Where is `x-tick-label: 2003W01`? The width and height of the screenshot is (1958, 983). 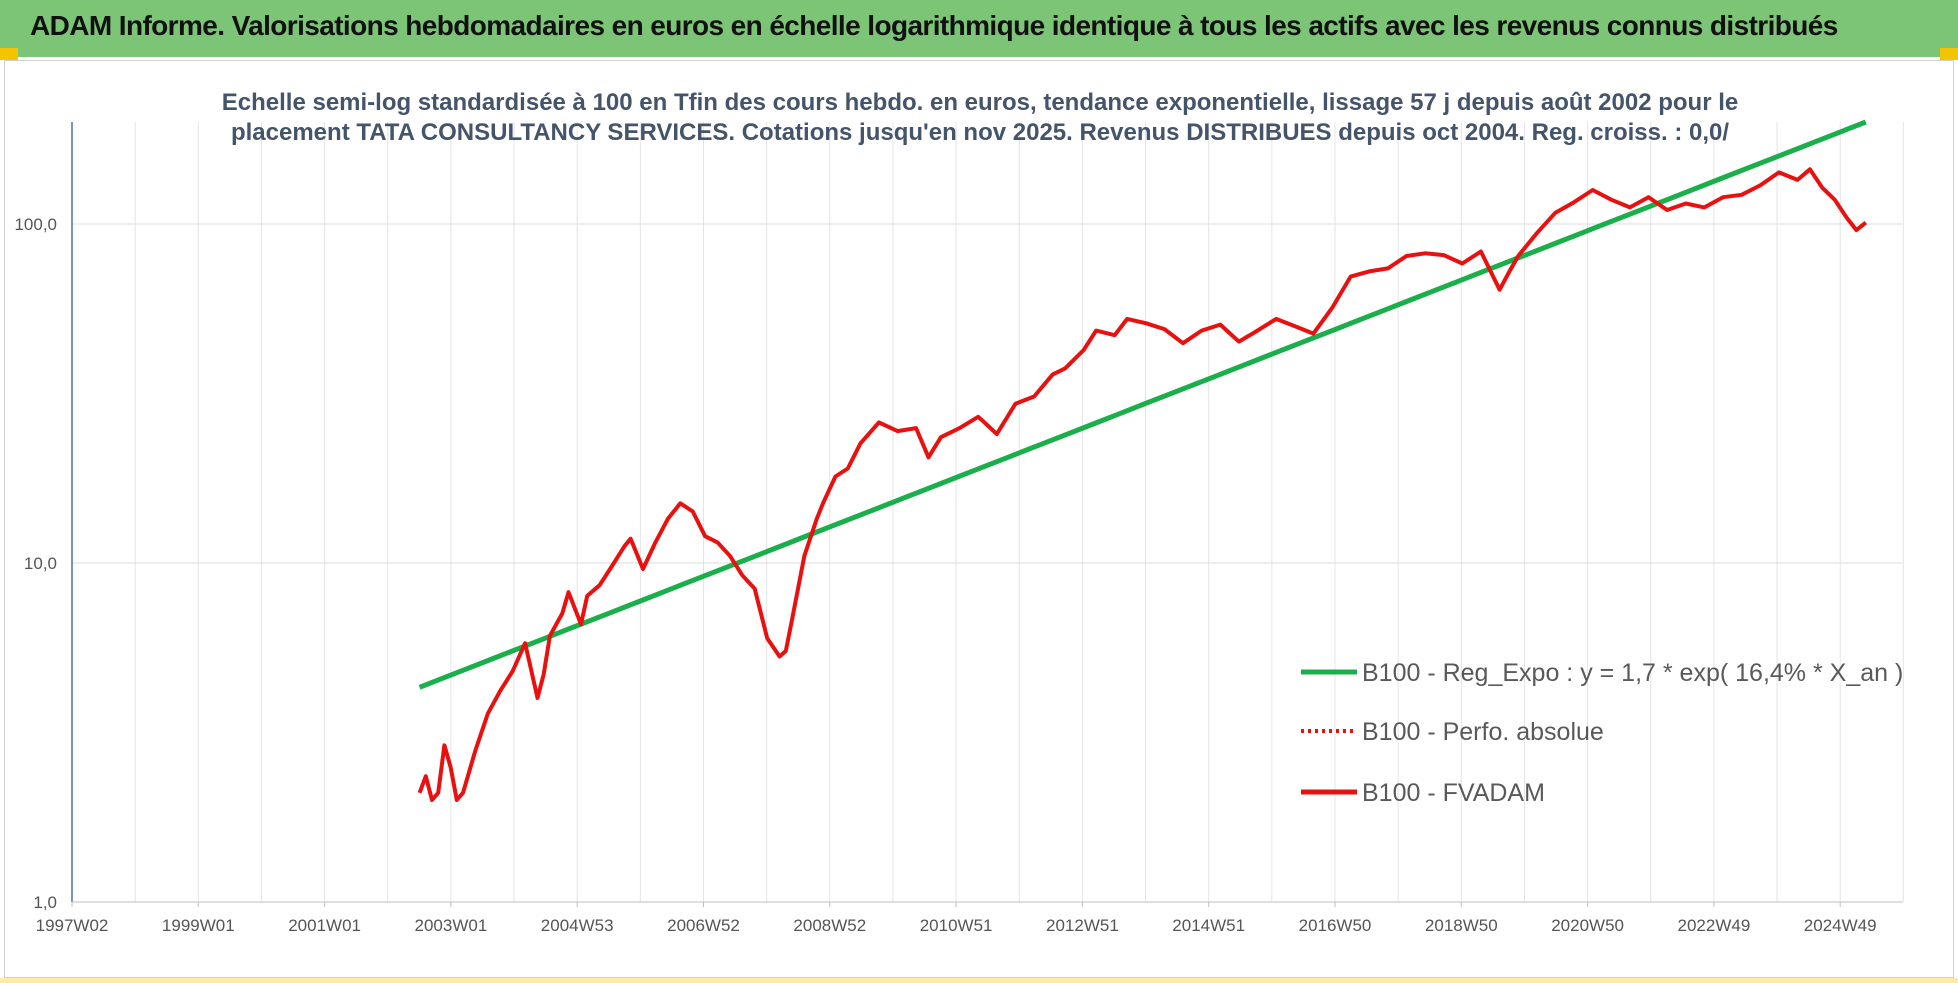 x-tick-label: 2003W01 is located at coordinates (451, 925).